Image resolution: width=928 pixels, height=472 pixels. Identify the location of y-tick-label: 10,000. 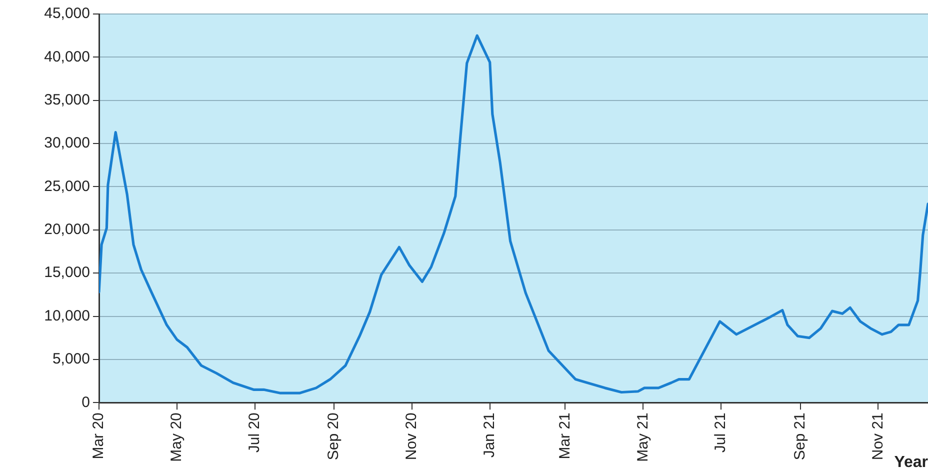
(67, 315).